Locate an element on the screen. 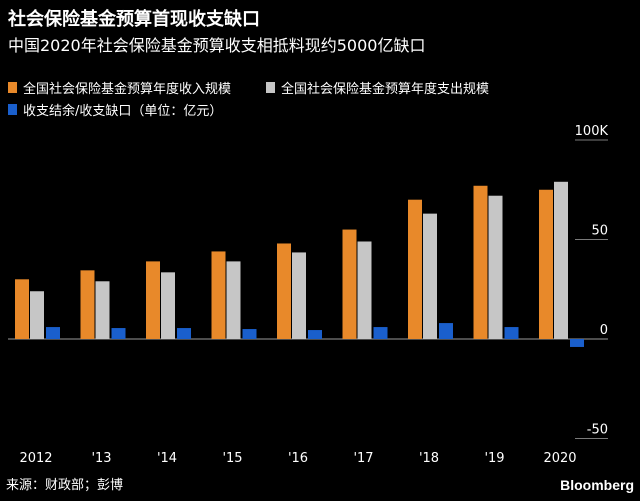  source-note: 来源：财政部；彭博 is located at coordinates (65, 485).